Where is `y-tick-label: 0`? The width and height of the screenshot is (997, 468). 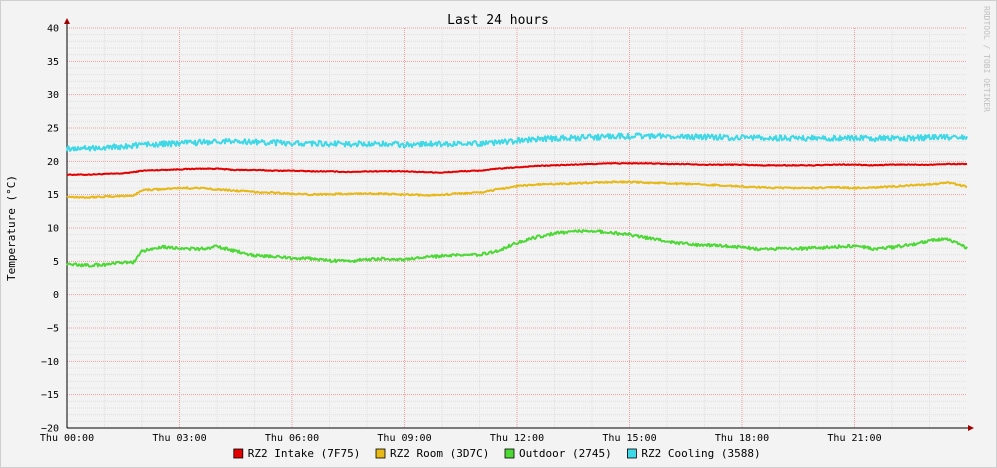
y-tick-label: 0 is located at coordinates (56, 295).